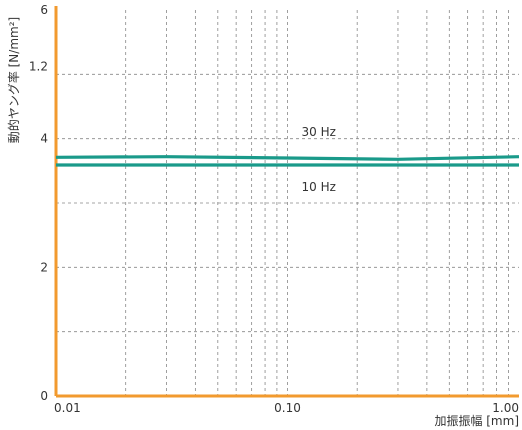 This screenshot has height=430, width=522. What do you see at coordinates (319, 187) in the screenshot?
I see `series-label: 10 Hz` at bounding box center [319, 187].